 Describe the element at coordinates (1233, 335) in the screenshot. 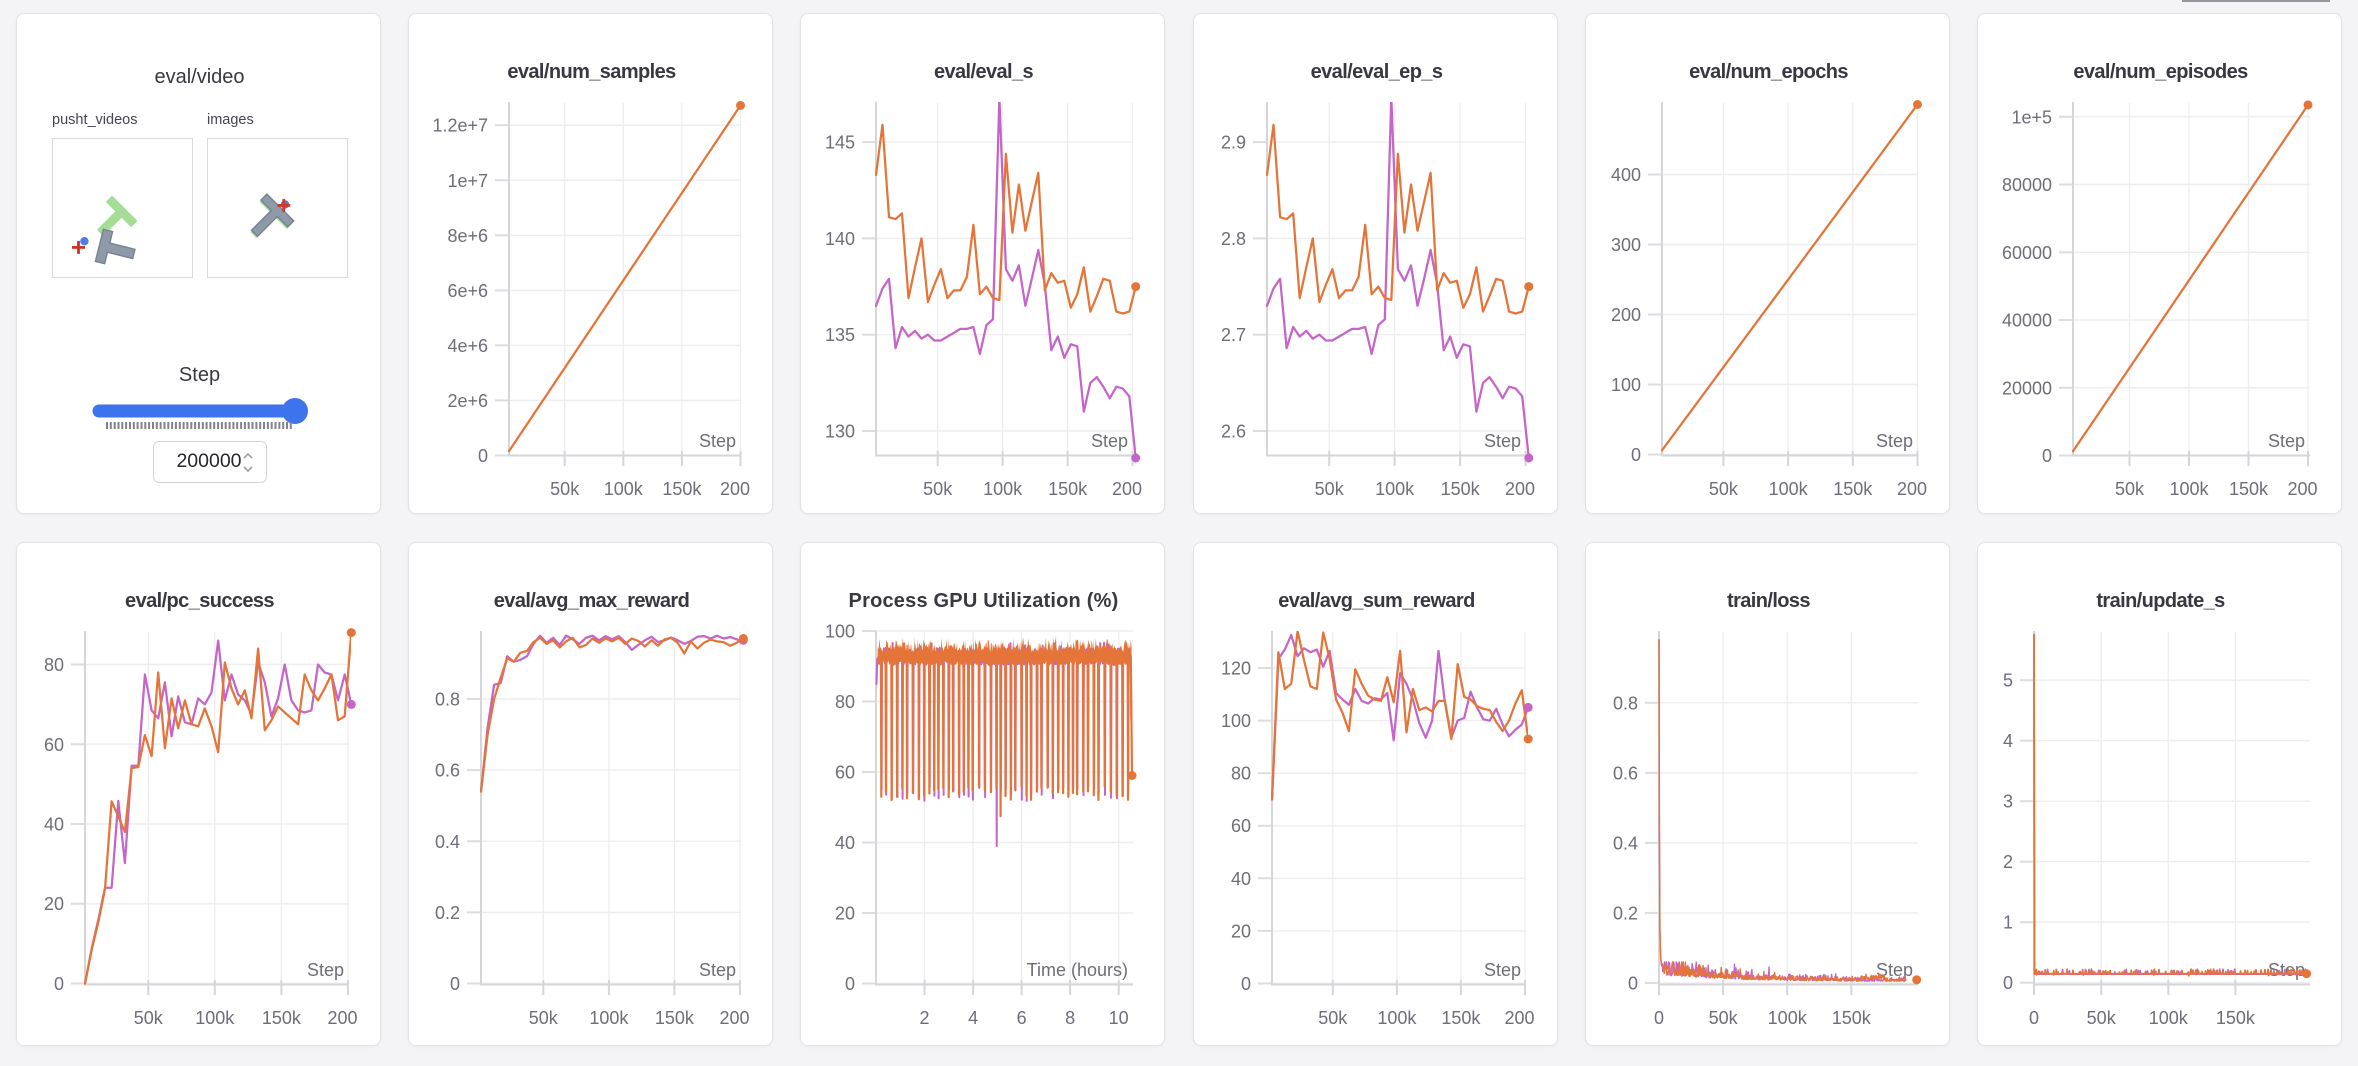

I see `svg-text: 2.7` at that location.